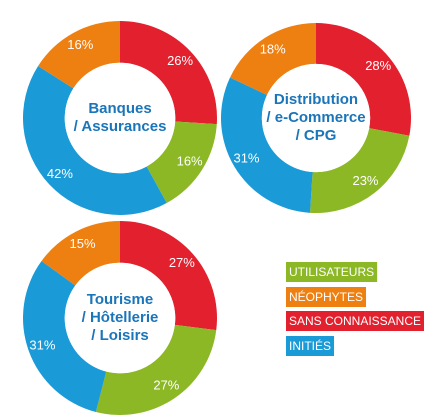 The width and height of the screenshot is (427, 419). I want to click on value-label: 18%, so click(273, 48).